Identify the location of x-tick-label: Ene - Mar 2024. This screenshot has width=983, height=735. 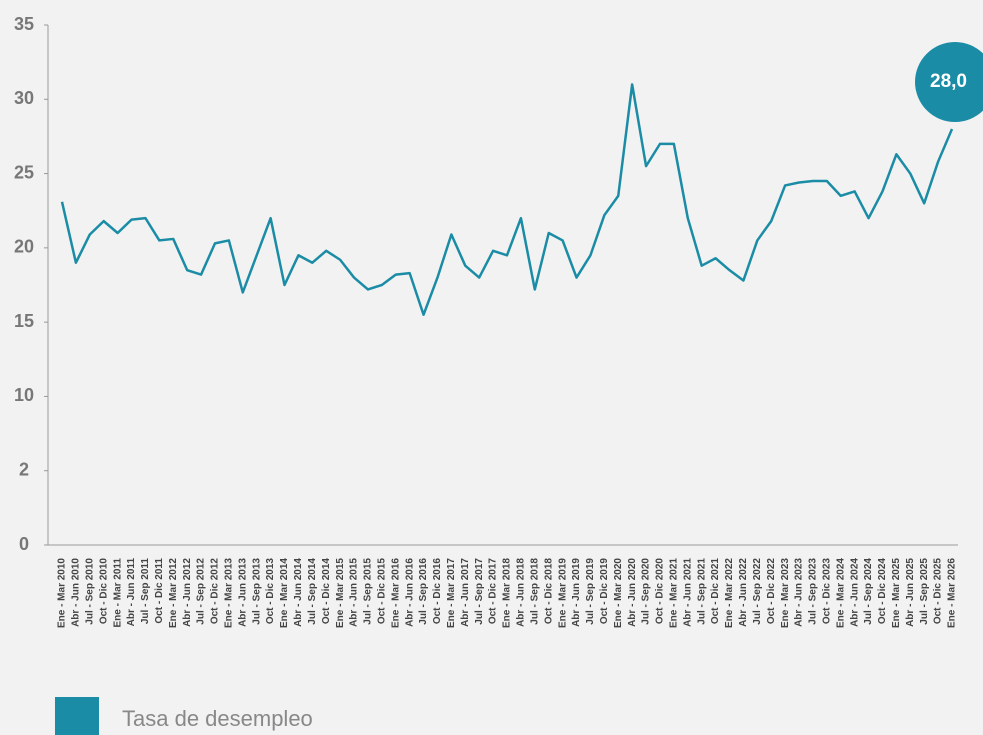
(840, 593).